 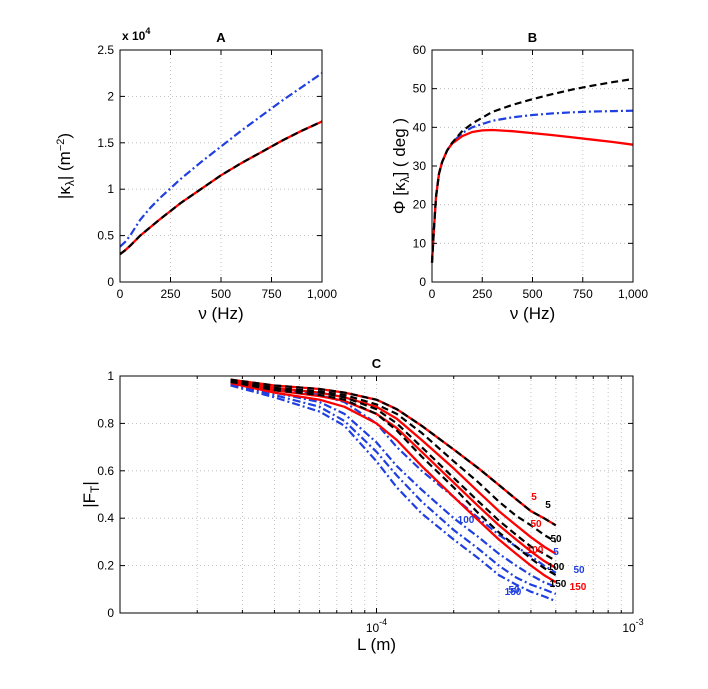 I want to click on chart-title: C, so click(x=377, y=363).